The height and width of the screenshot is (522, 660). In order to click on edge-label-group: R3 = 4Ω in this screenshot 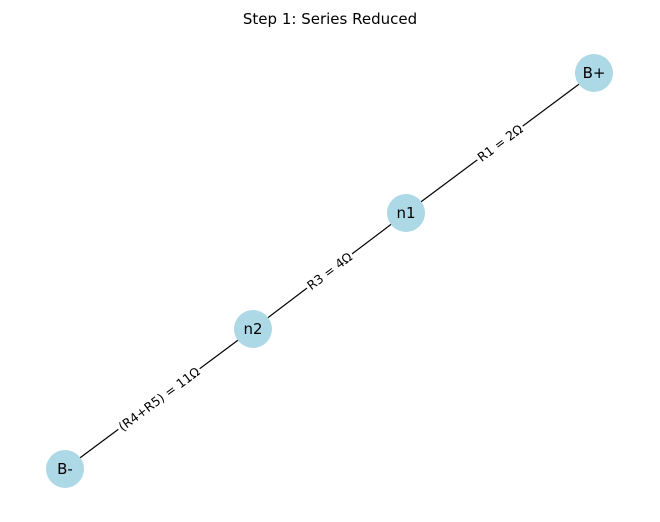, I will do `click(329, 271)`.